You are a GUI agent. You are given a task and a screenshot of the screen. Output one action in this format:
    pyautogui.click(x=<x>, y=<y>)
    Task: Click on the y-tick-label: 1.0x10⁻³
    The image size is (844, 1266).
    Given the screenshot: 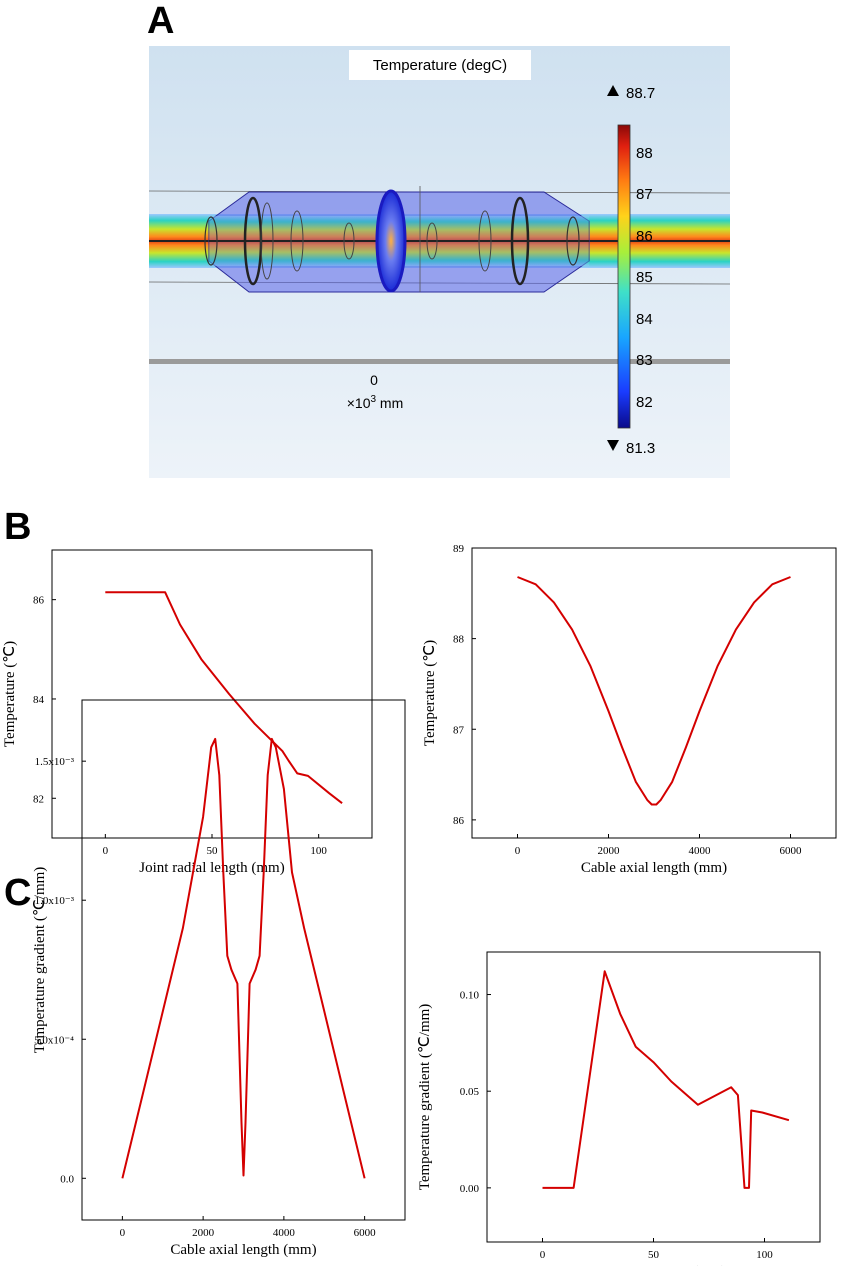 What is the action you would take?
    pyautogui.click(x=55, y=901)
    